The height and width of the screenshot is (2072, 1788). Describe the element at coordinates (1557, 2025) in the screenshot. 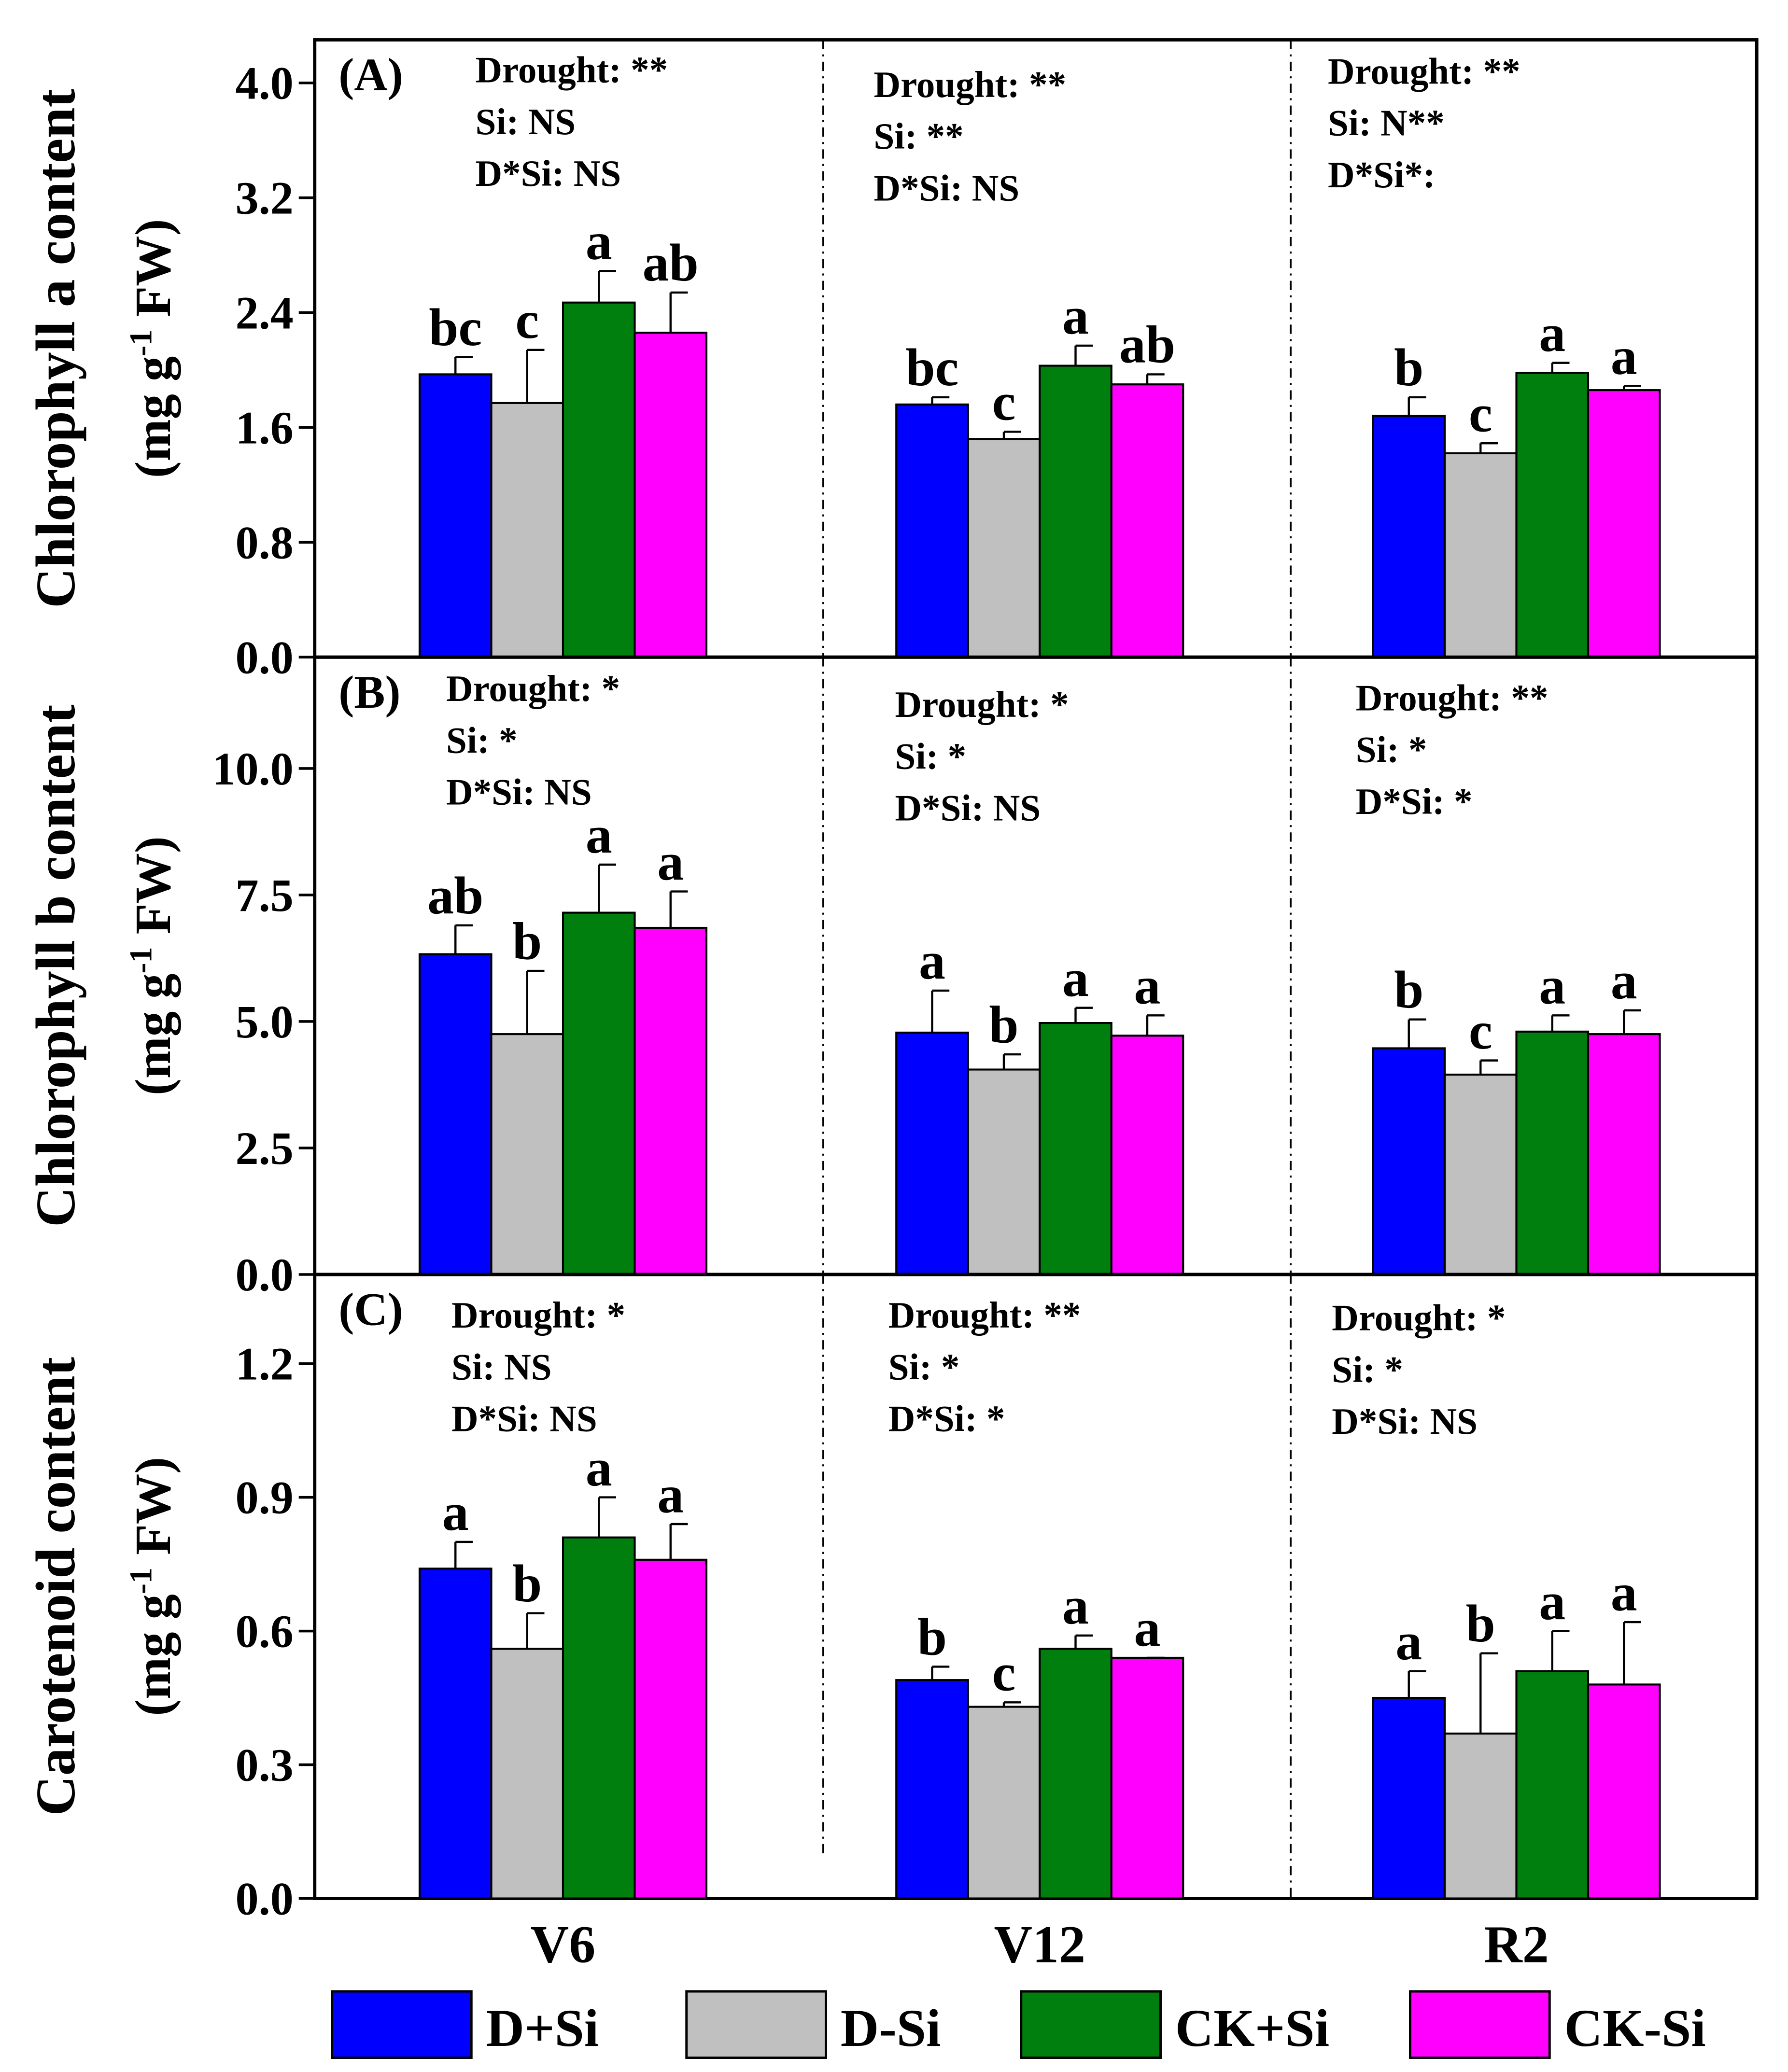

I see `legend-item: CK-Si` at that location.